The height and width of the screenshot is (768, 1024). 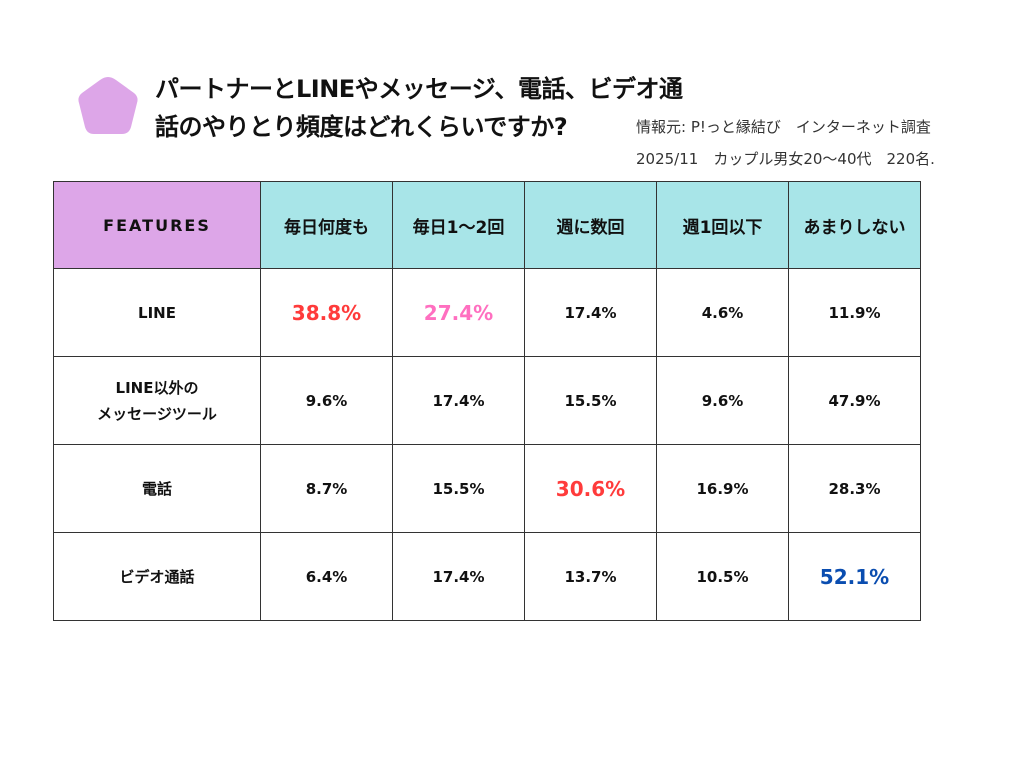 I want to click on value-cell: 13.7%, so click(x=590, y=576).